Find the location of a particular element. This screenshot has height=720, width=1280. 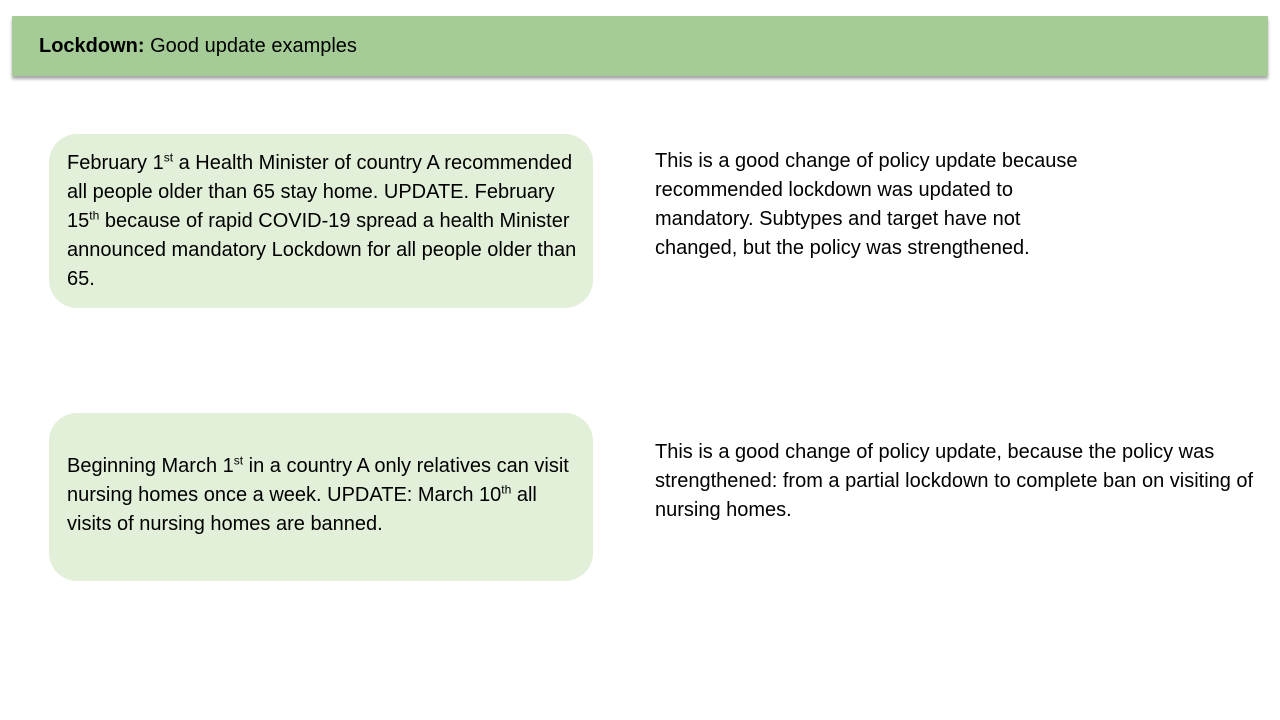

slide-title-bar: Lockdown: Good update examples is located at coordinates (640, 46).